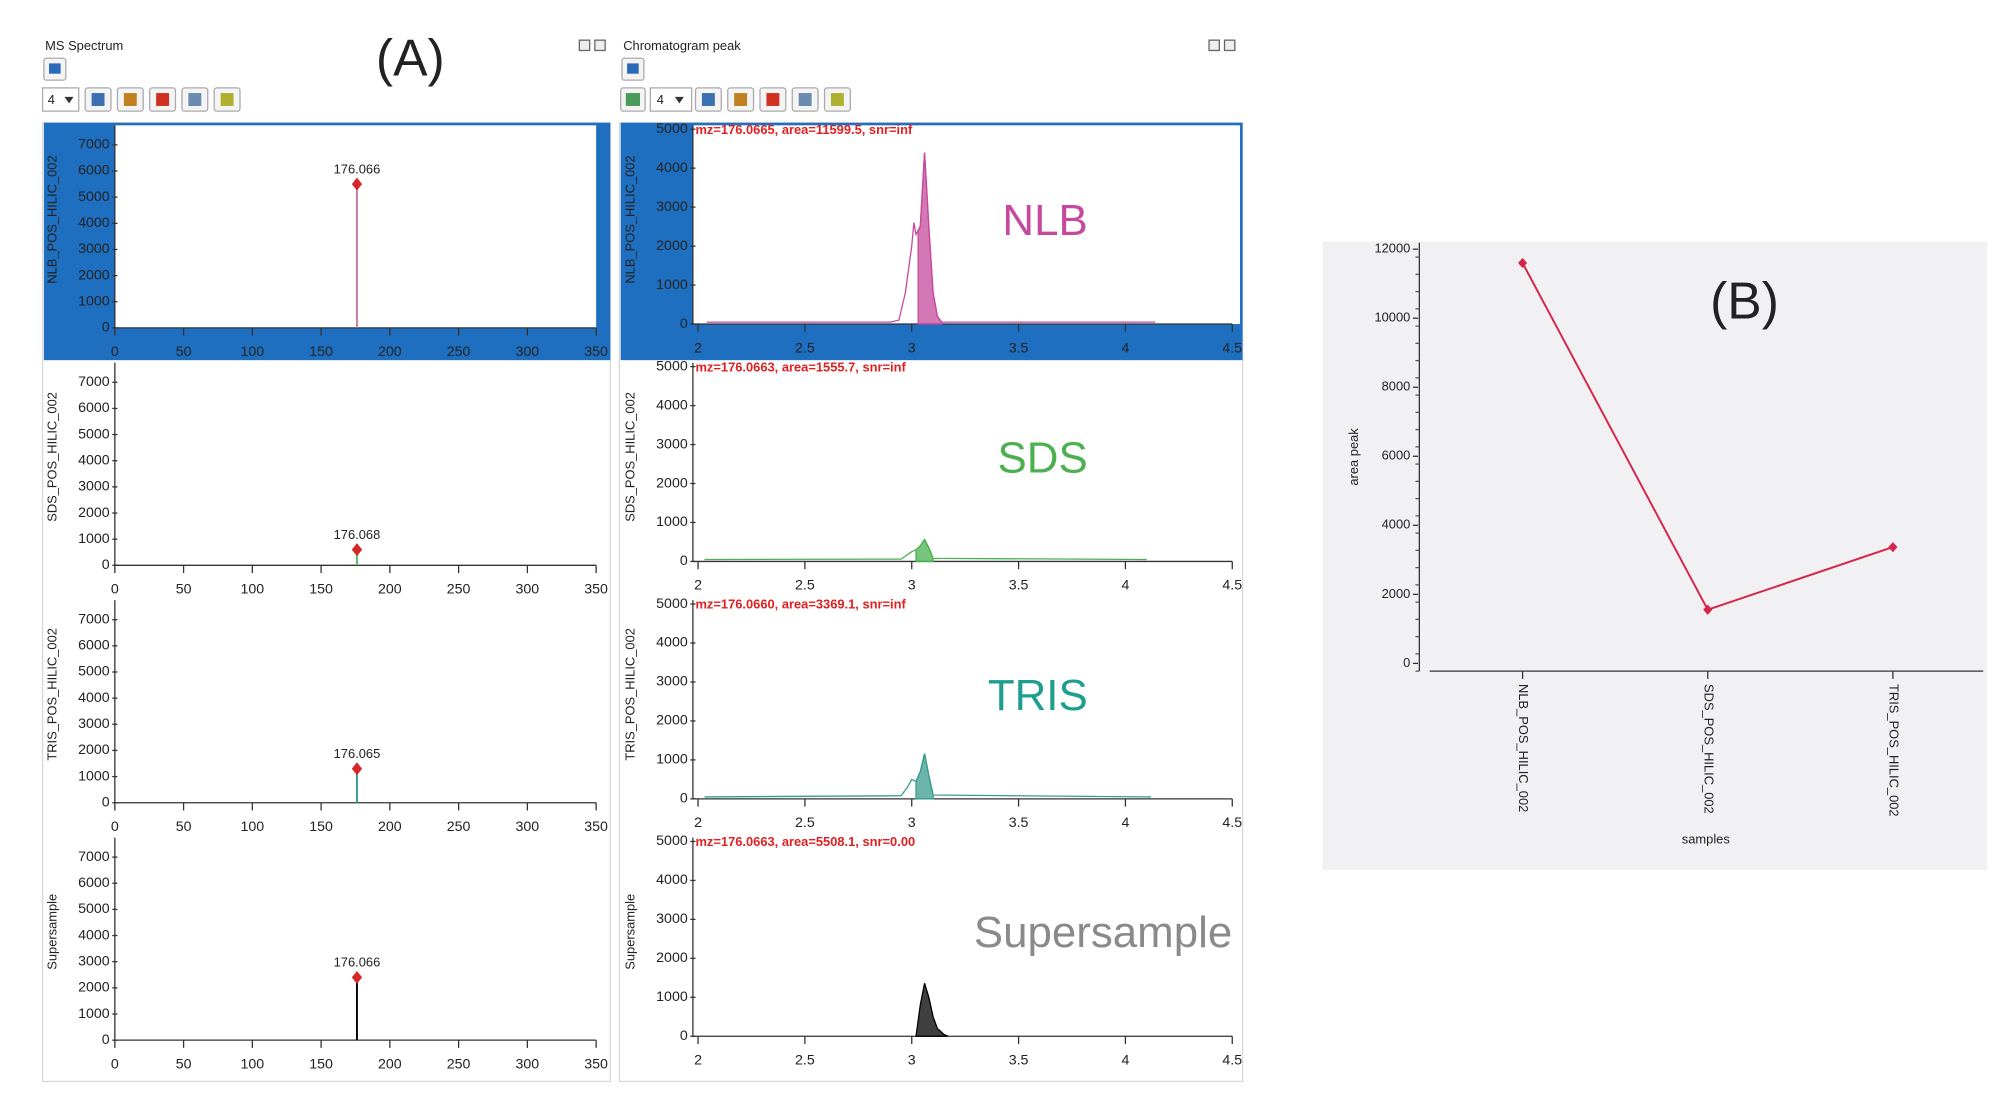 The height and width of the screenshot is (1110, 2000). Describe the element at coordinates (51, 694) in the screenshot. I see `y-axis-label: TRIS_POS_HILIC_002` at that location.